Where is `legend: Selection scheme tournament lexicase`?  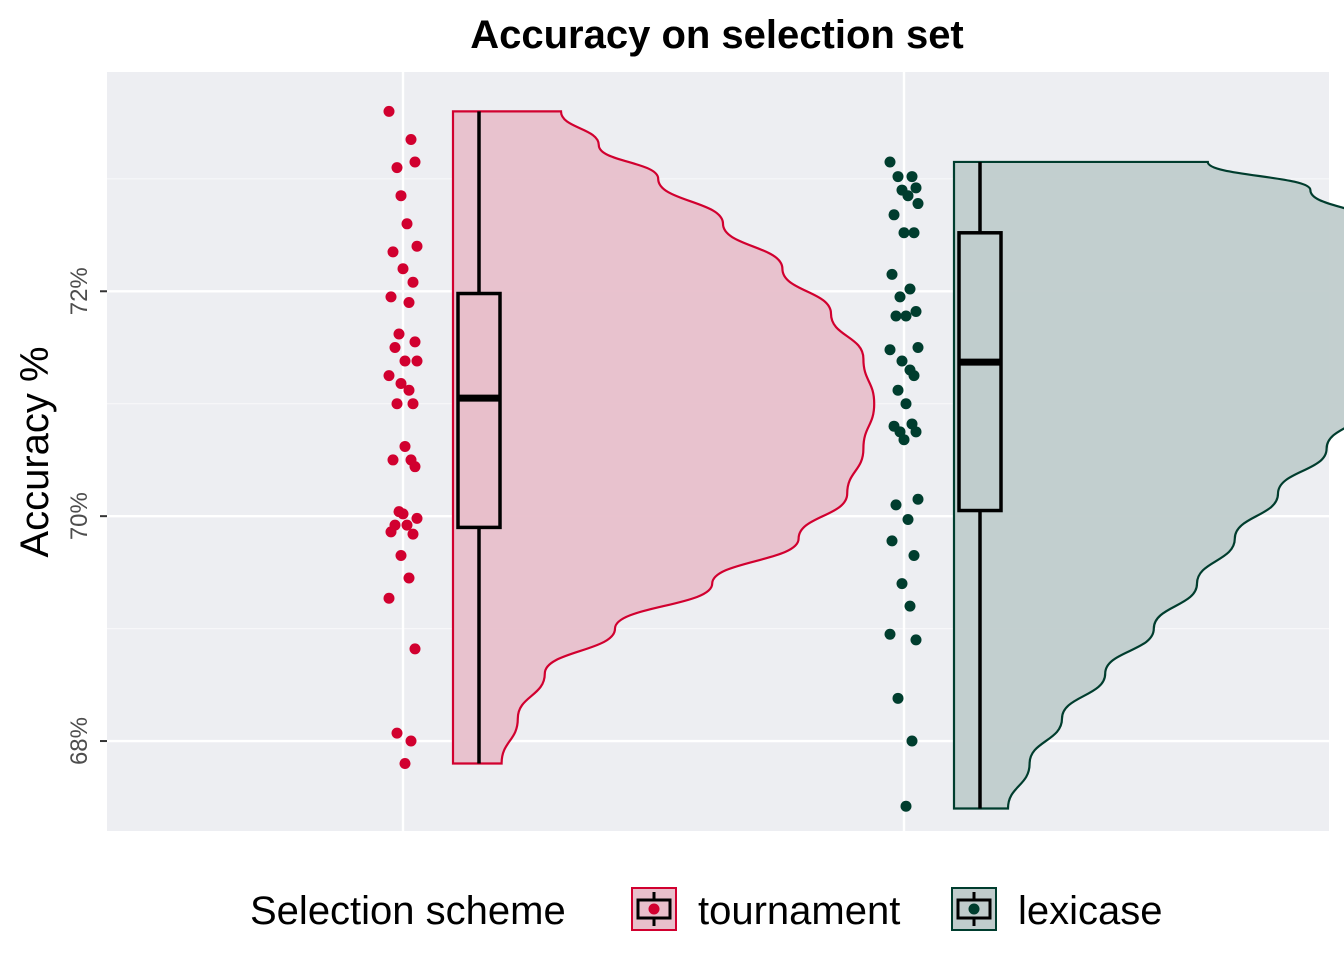
legend: Selection scheme tournament lexicase is located at coordinates (706, 910).